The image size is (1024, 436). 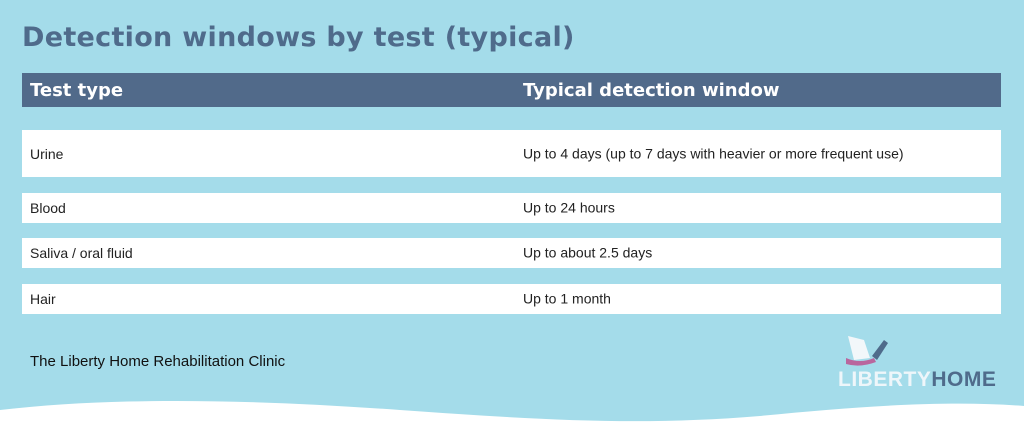 I want to click on logo-text-liberty: LIBERTY, so click(x=885, y=379).